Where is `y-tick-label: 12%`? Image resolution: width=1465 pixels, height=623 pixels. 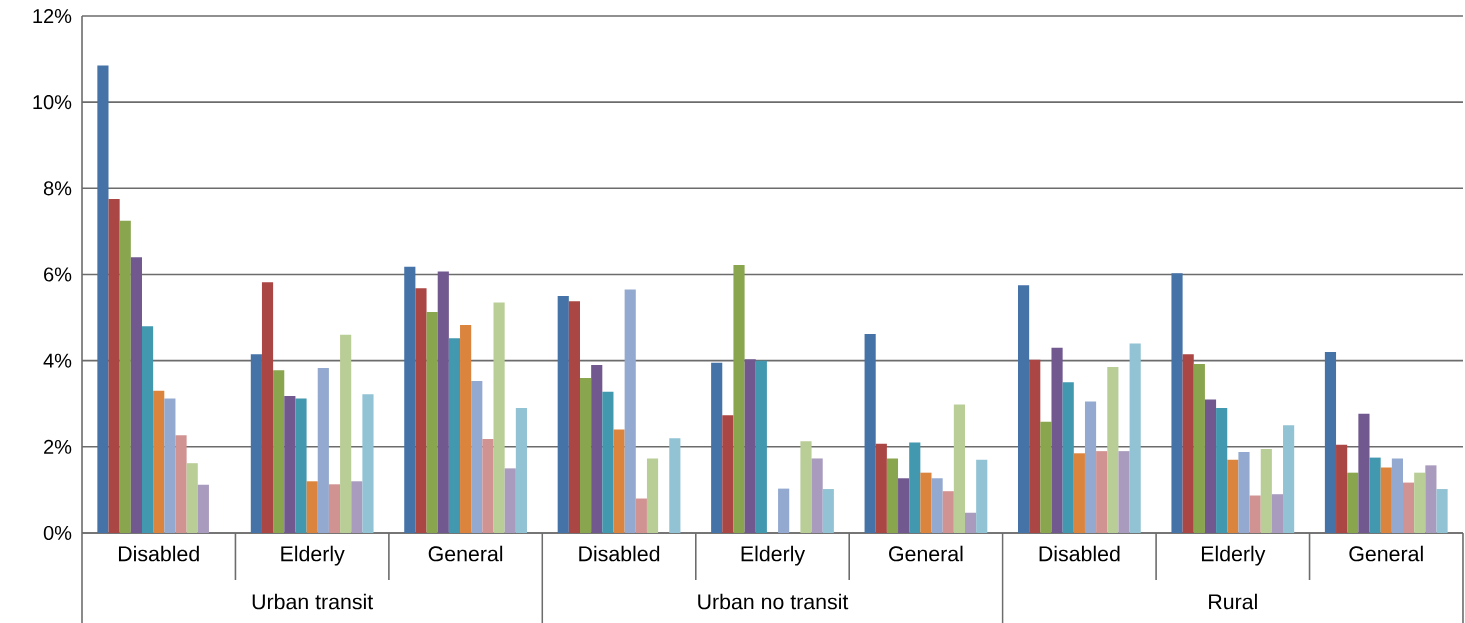 y-tick-label: 12% is located at coordinates (52, 16).